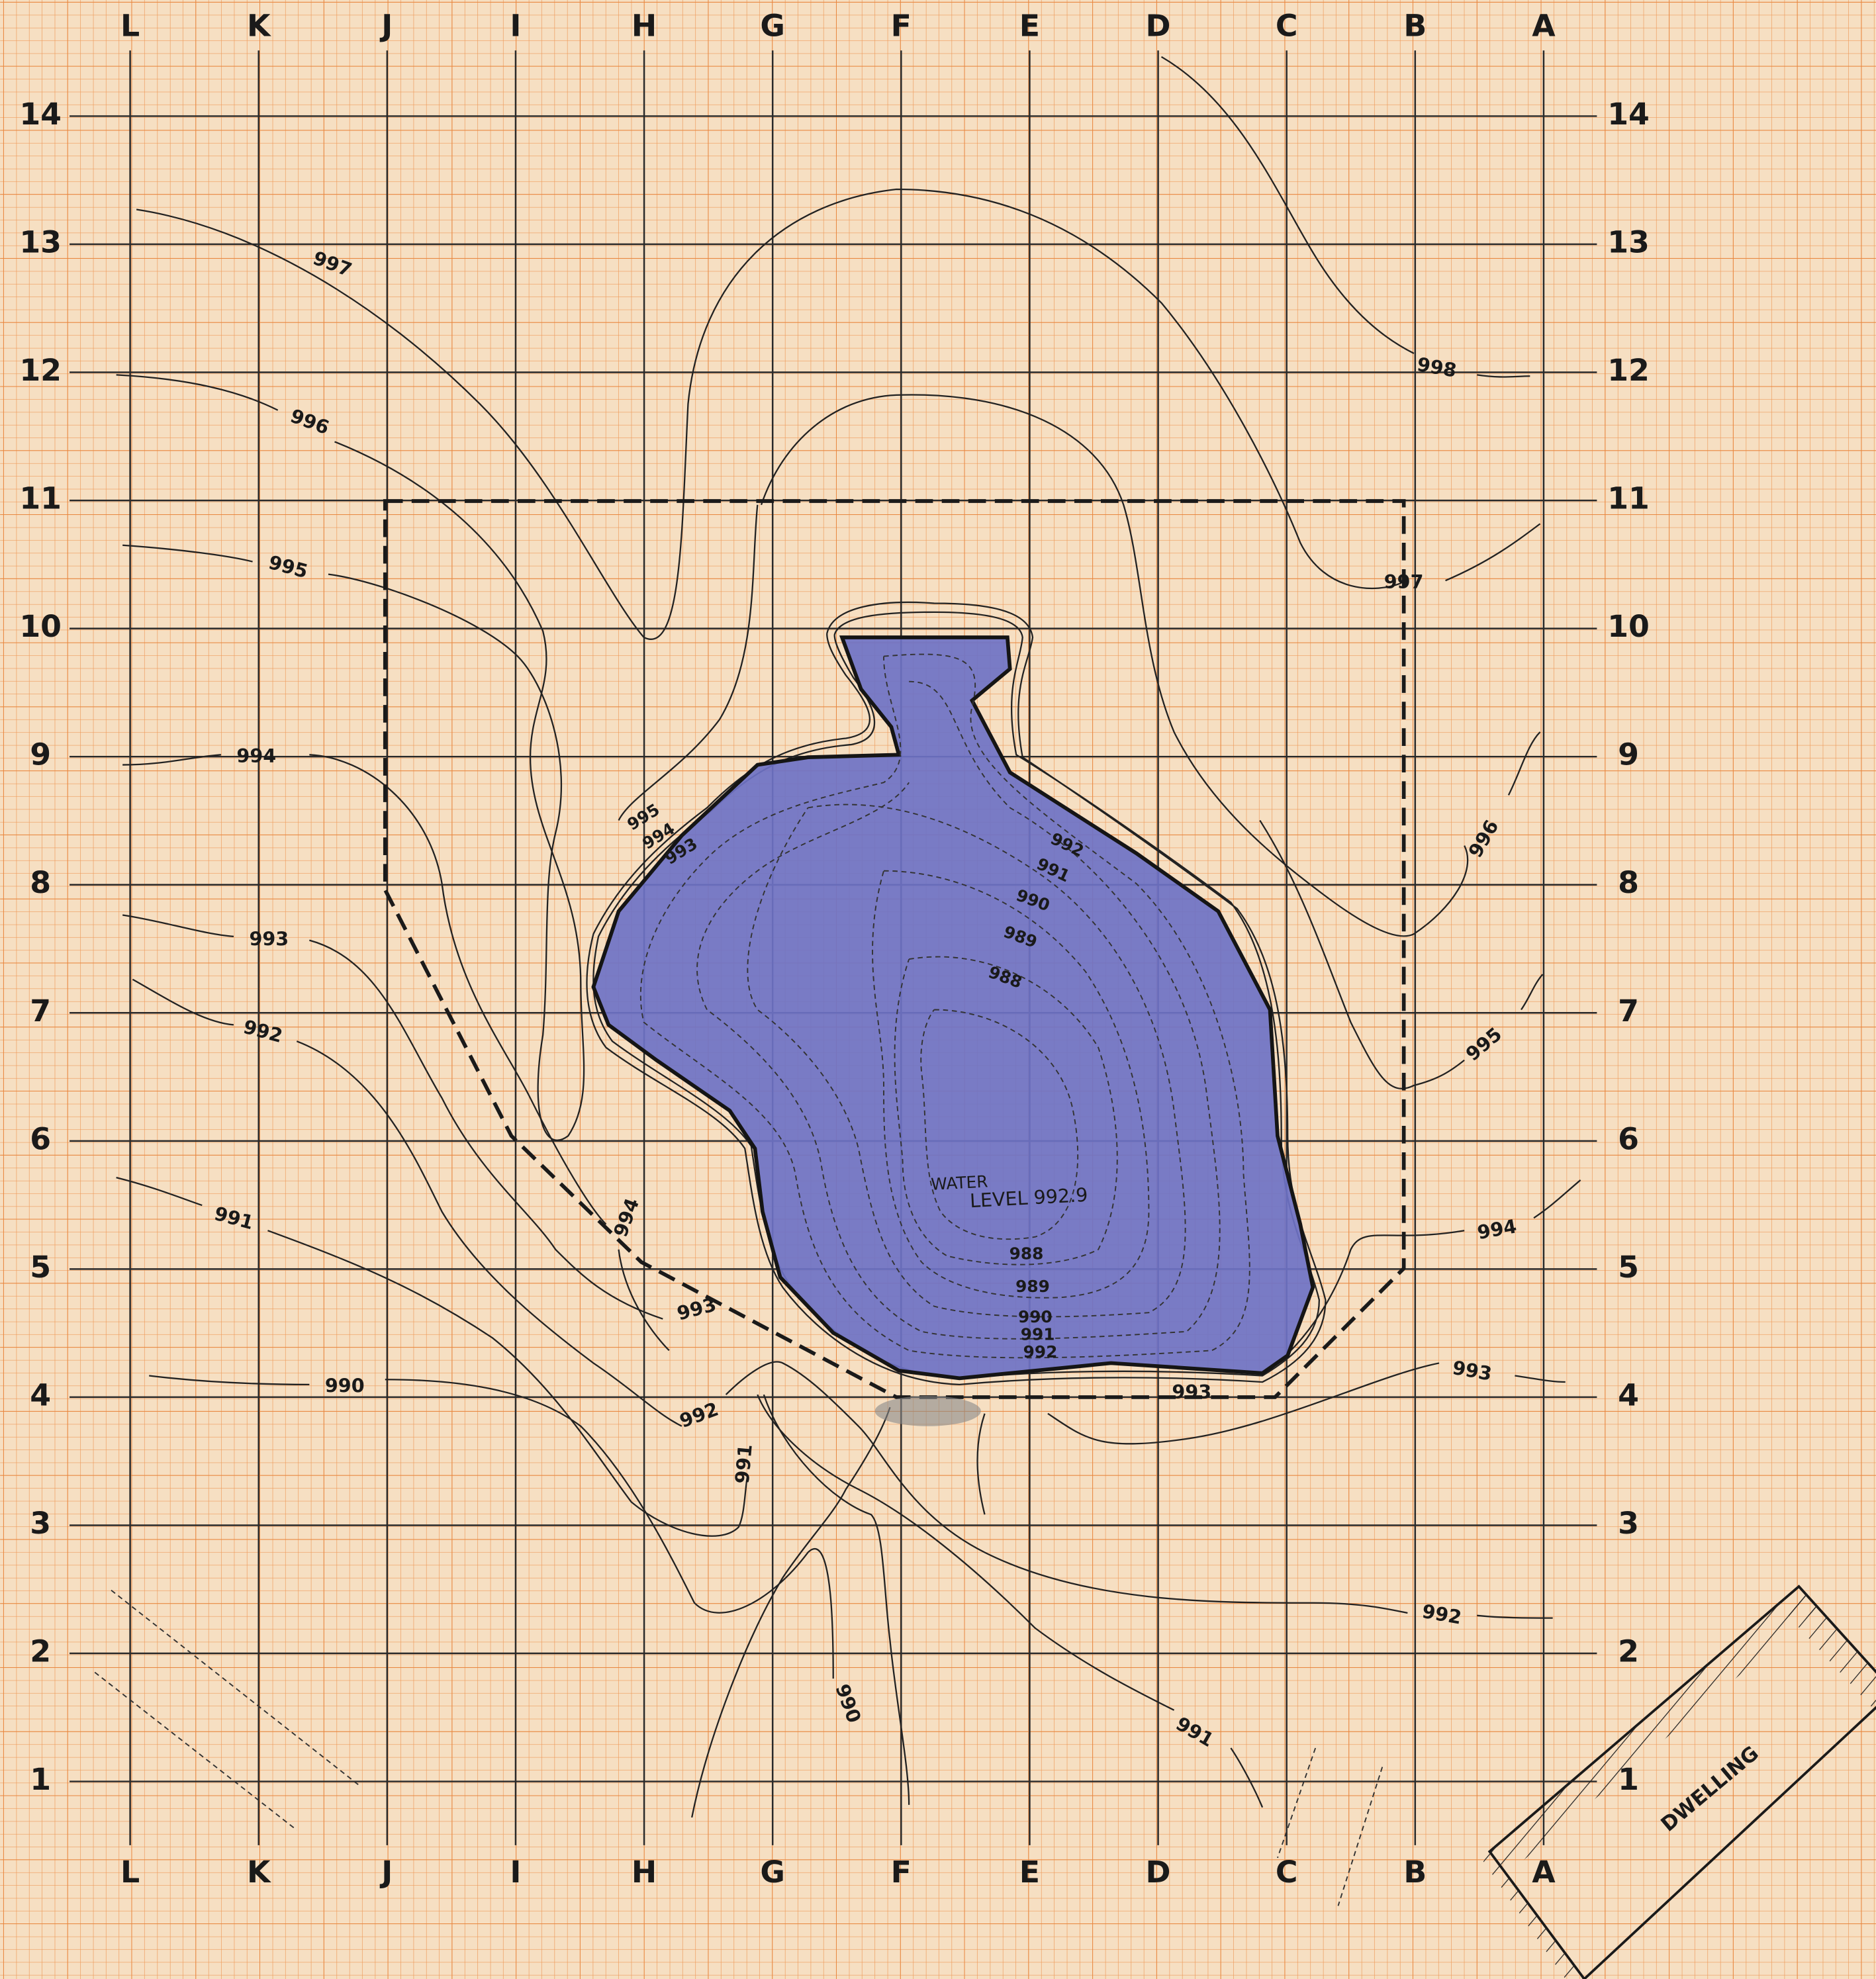 This screenshot has height=1979, width=1876. What do you see at coordinates (1032, 1286) in the screenshot?
I see `contour-label: 989` at bounding box center [1032, 1286].